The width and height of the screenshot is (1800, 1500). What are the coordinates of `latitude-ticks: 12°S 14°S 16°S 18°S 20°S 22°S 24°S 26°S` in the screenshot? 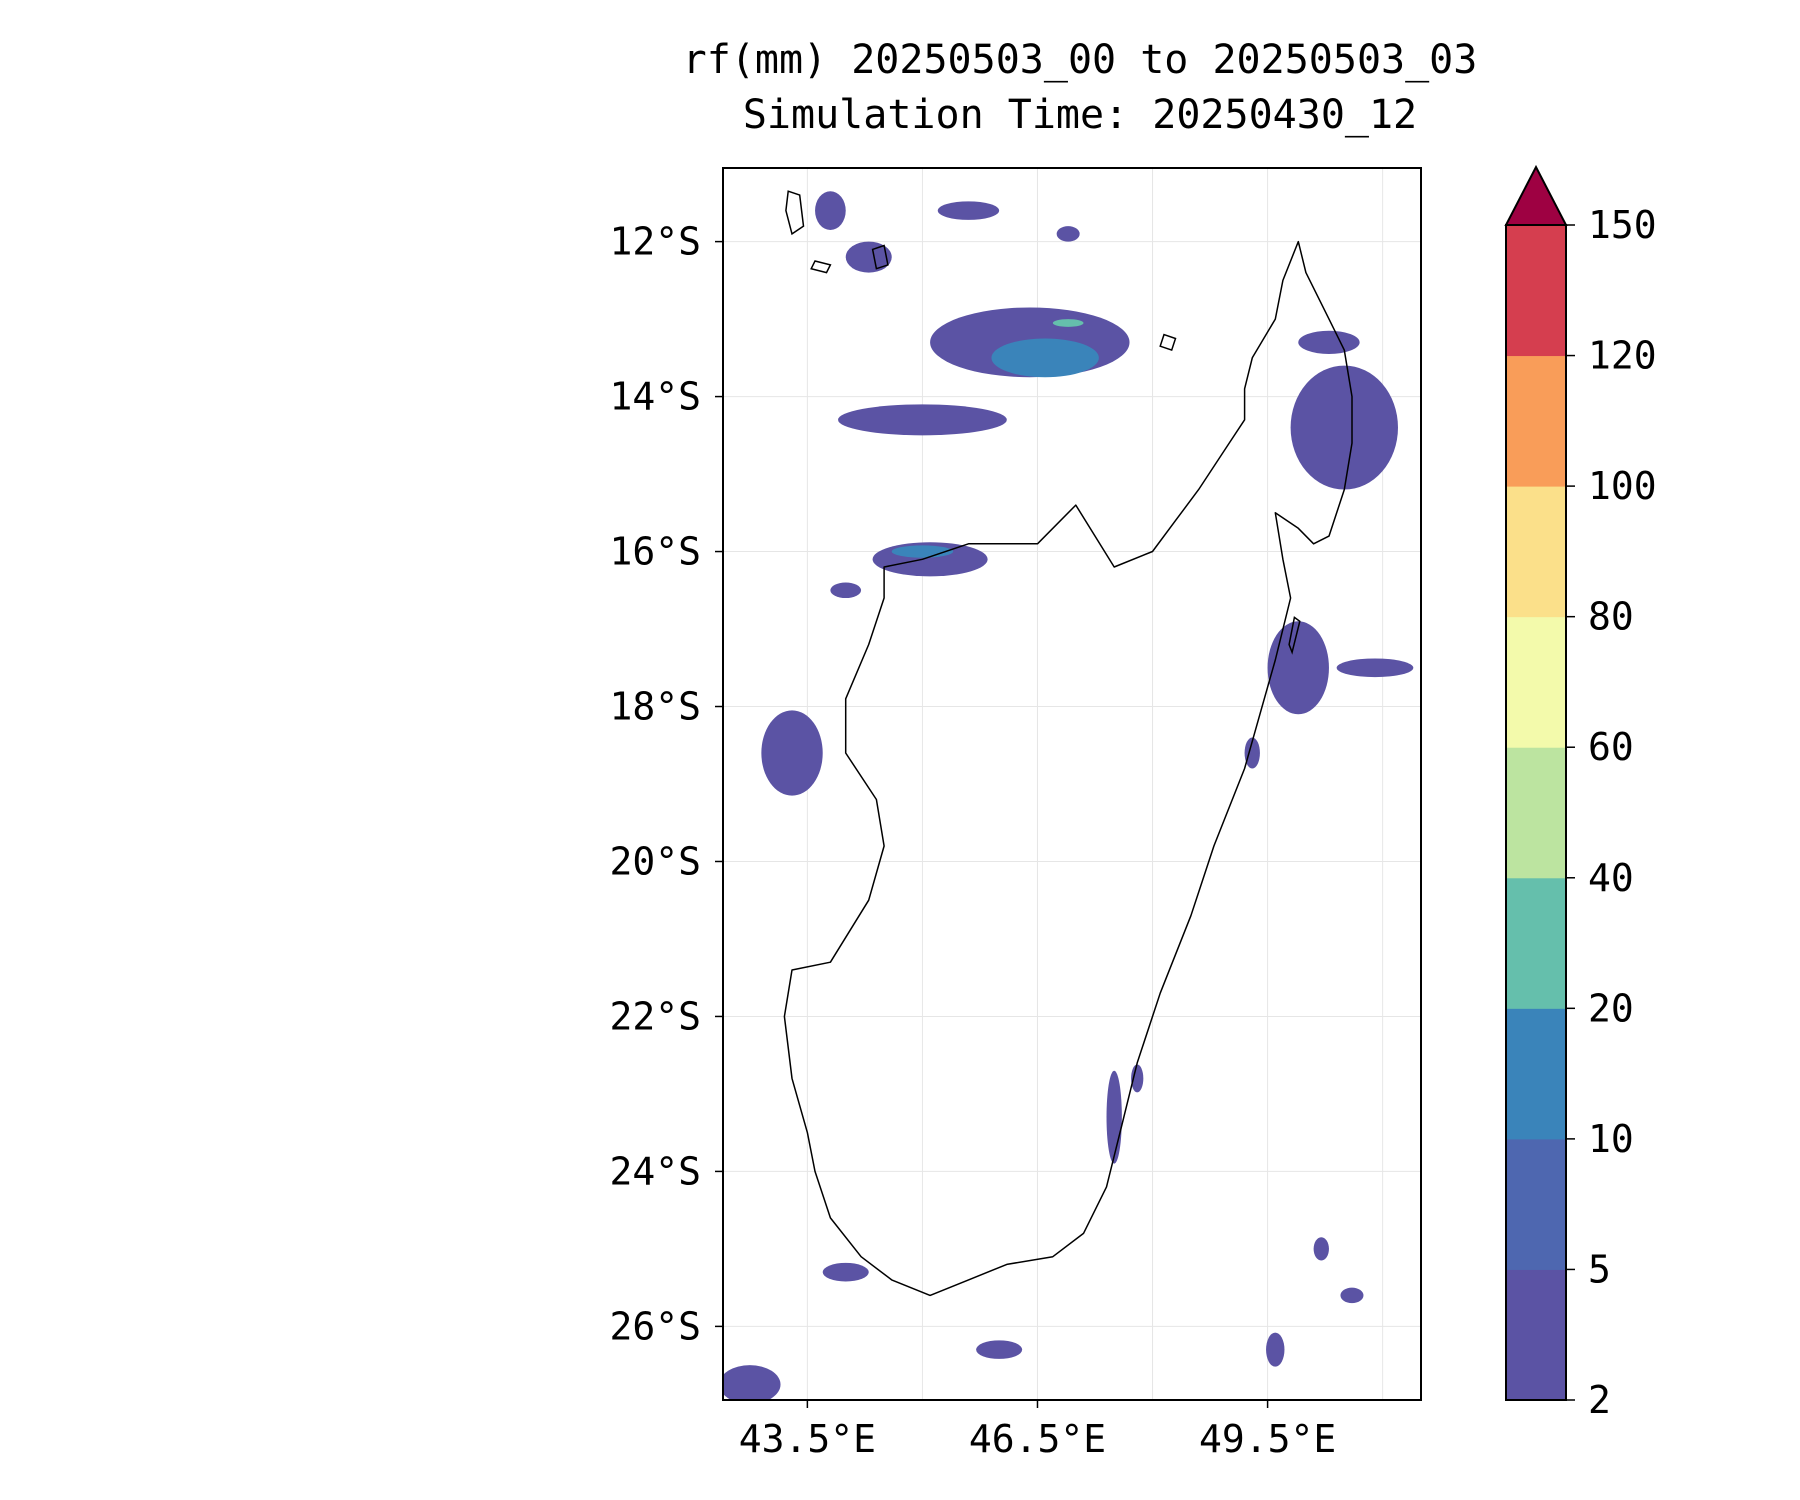 It's located at (666, 784).